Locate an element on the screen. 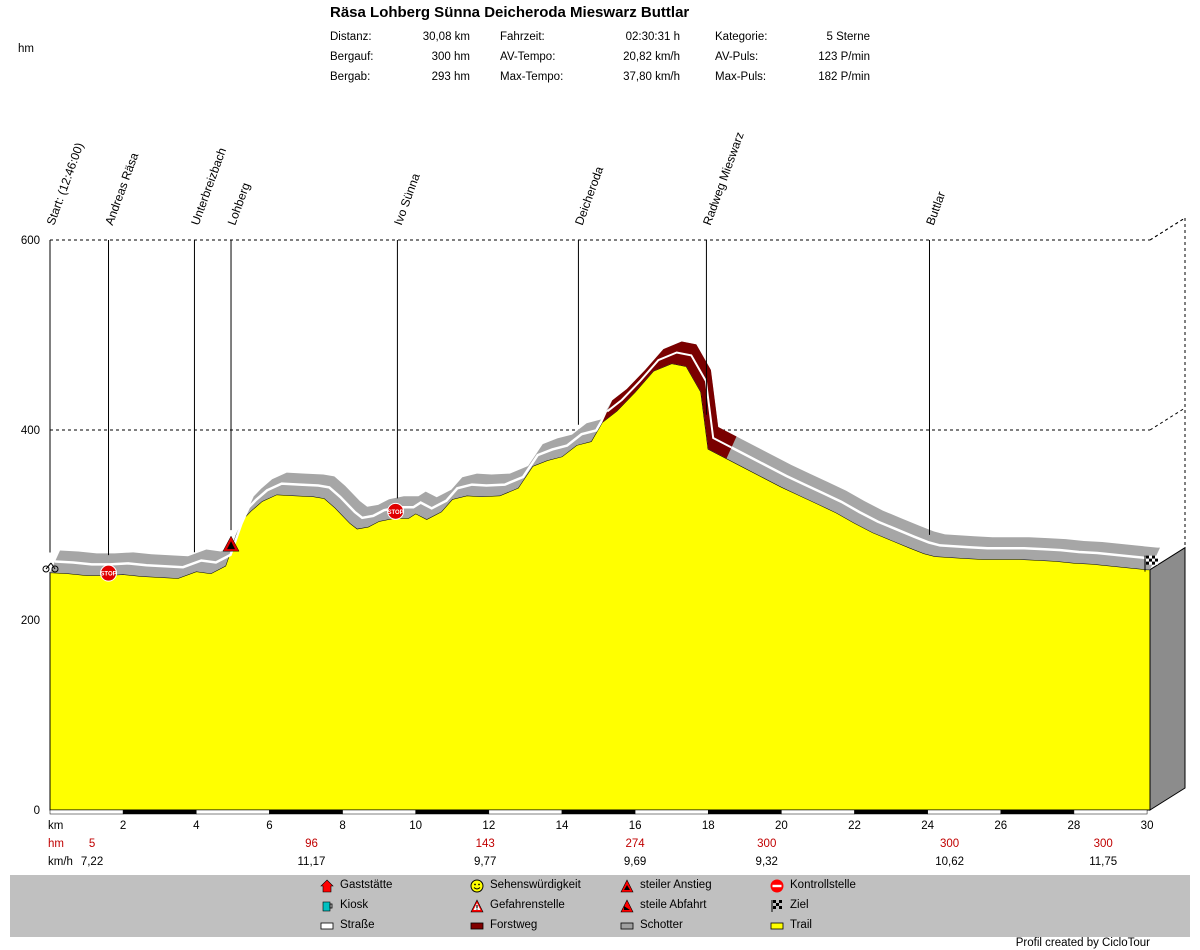 The width and height of the screenshot is (1200, 950). x-tick-label: 26 is located at coordinates (1000, 826).